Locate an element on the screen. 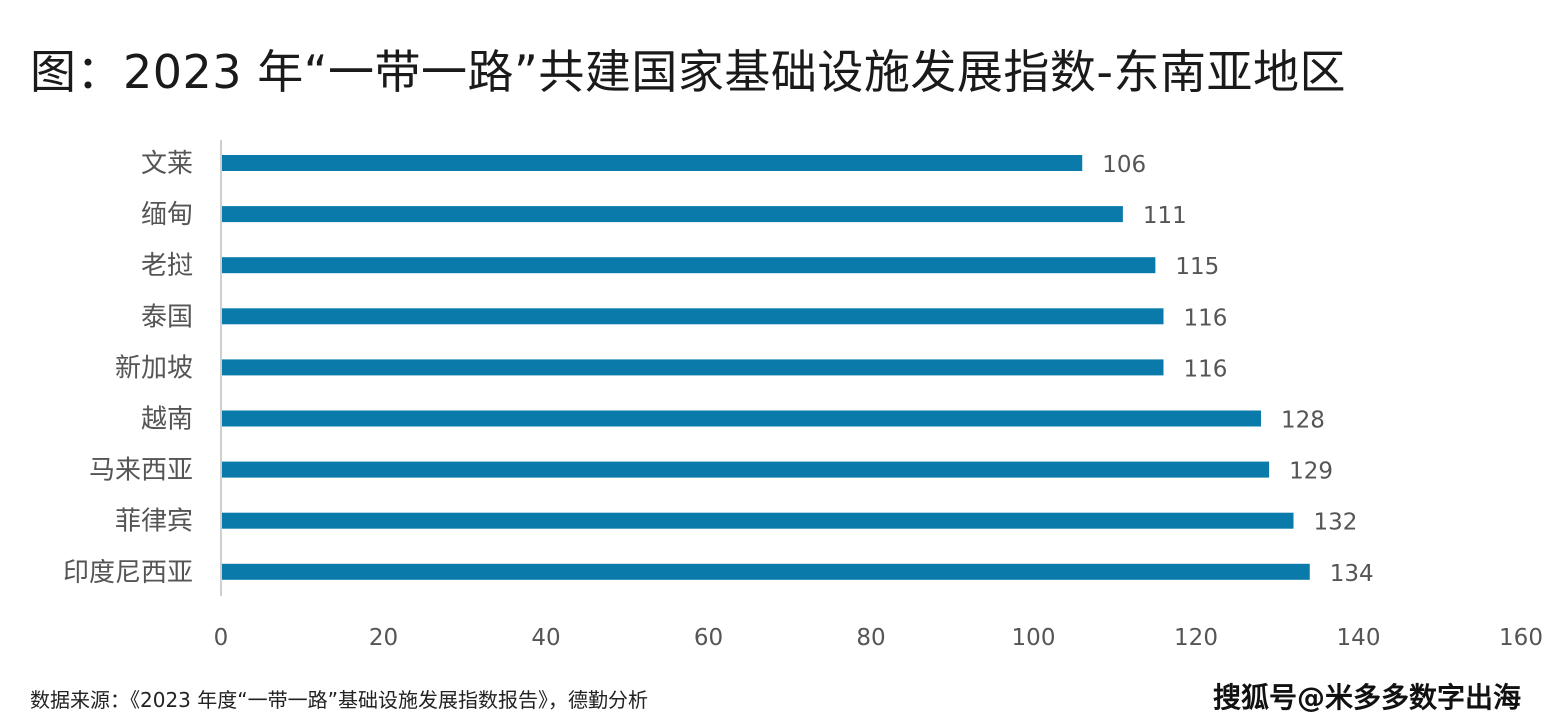 This screenshot has height=727, width=1557. x-tick-label: 20 is located at coordinates (383, 638).